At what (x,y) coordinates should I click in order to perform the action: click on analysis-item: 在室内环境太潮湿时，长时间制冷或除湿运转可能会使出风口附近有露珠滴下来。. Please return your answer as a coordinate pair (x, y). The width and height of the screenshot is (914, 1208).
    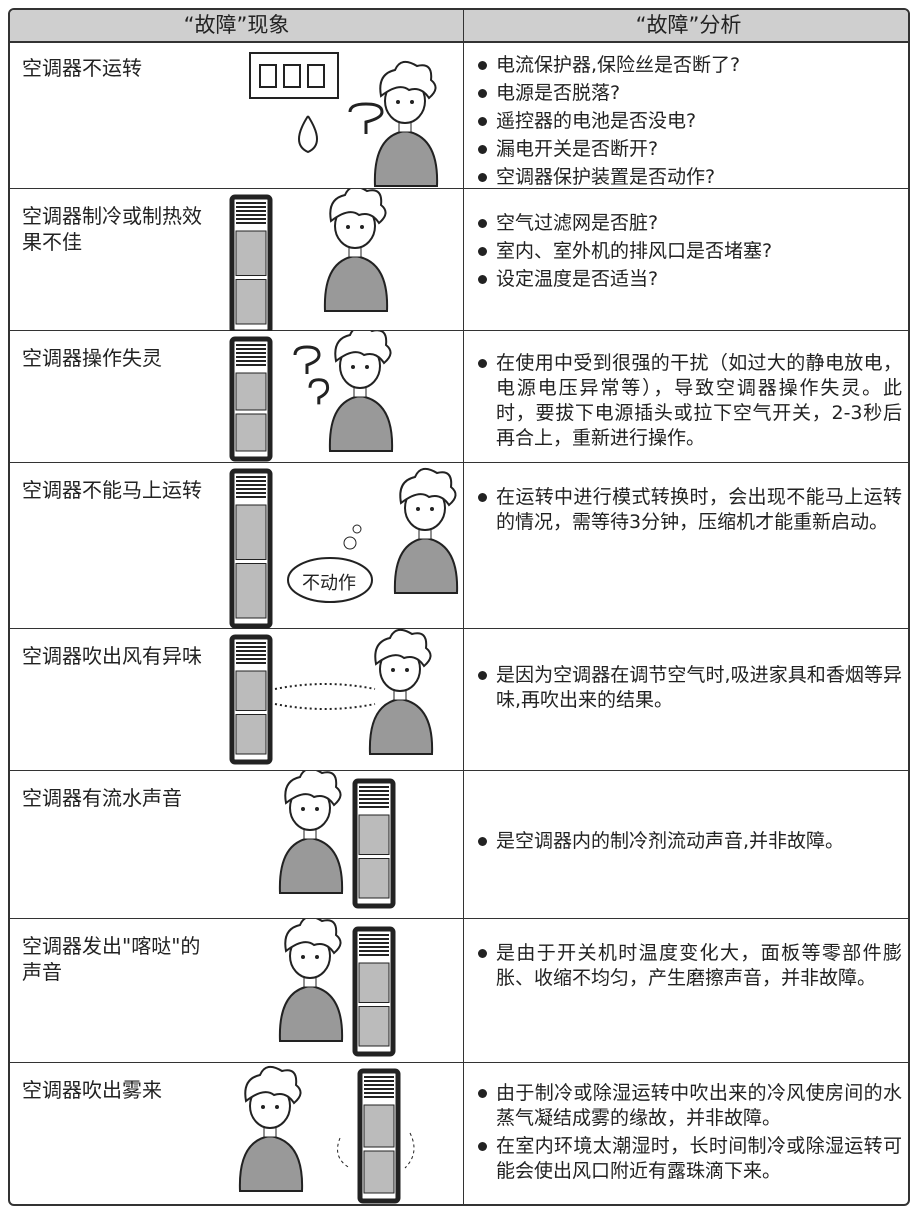
    Looking at the image, I should click on (690, 1159).